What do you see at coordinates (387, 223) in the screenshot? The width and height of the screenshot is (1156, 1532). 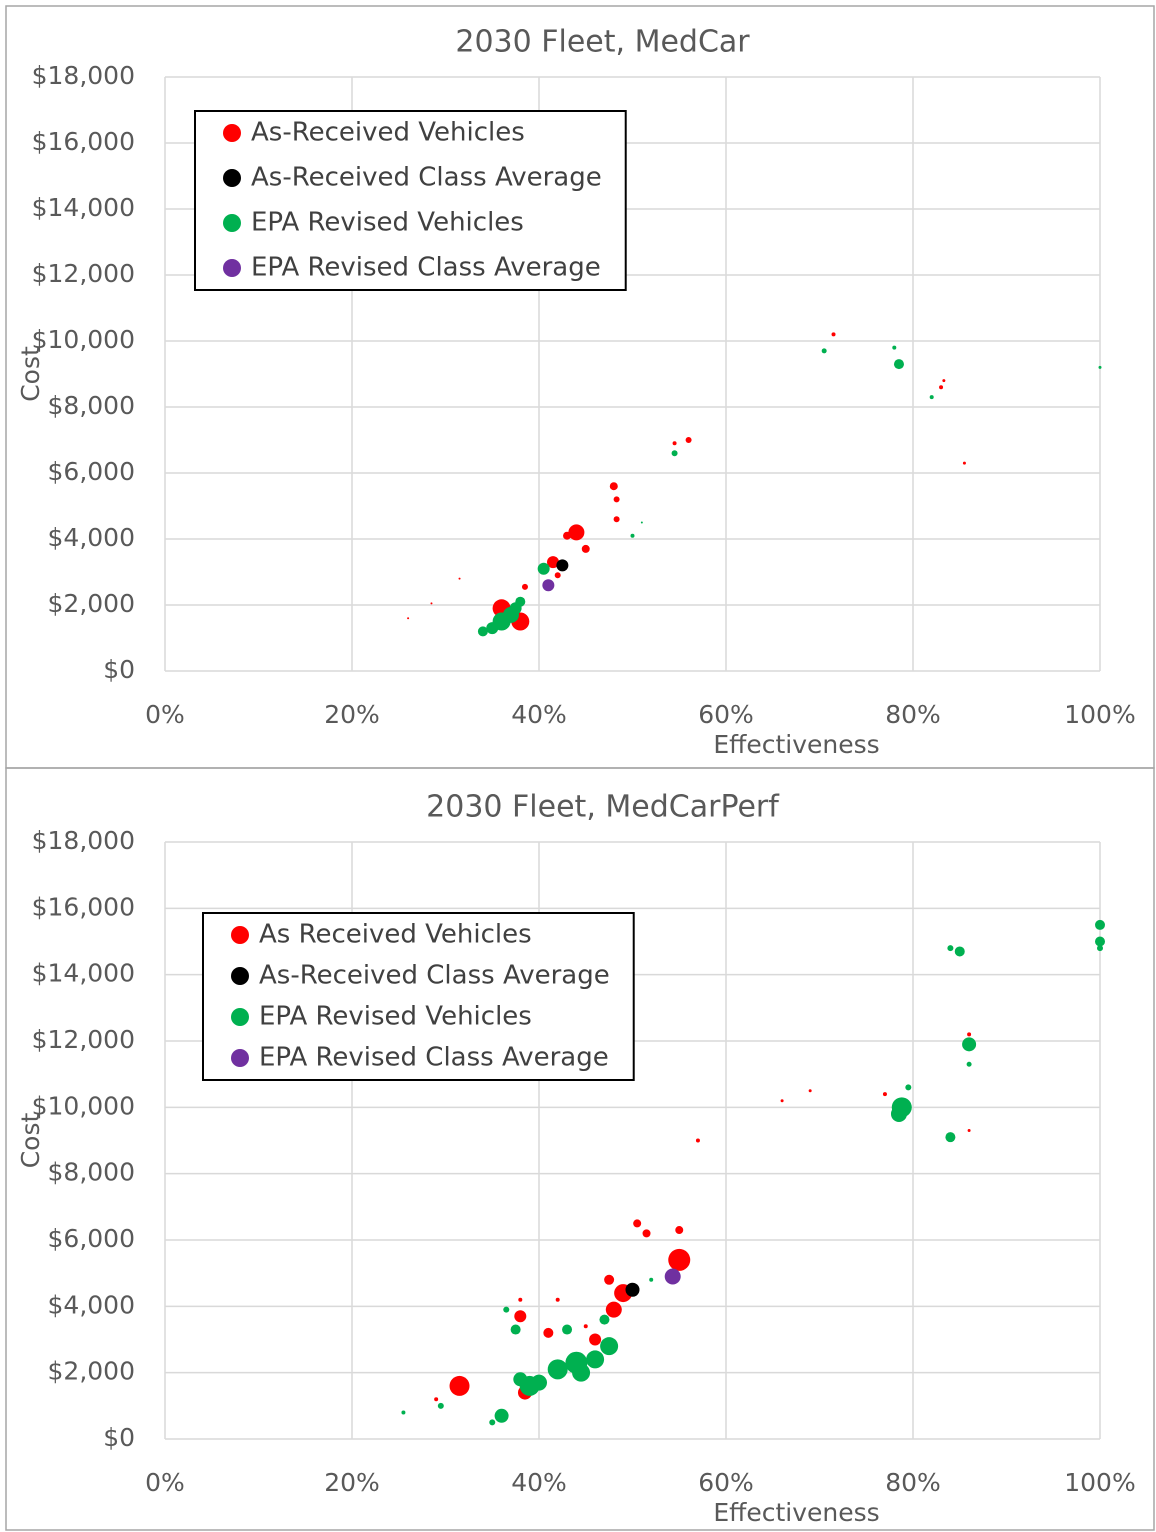 I see `legend-label: EPA Revised Vehicles` at bounding box center [387, 223].